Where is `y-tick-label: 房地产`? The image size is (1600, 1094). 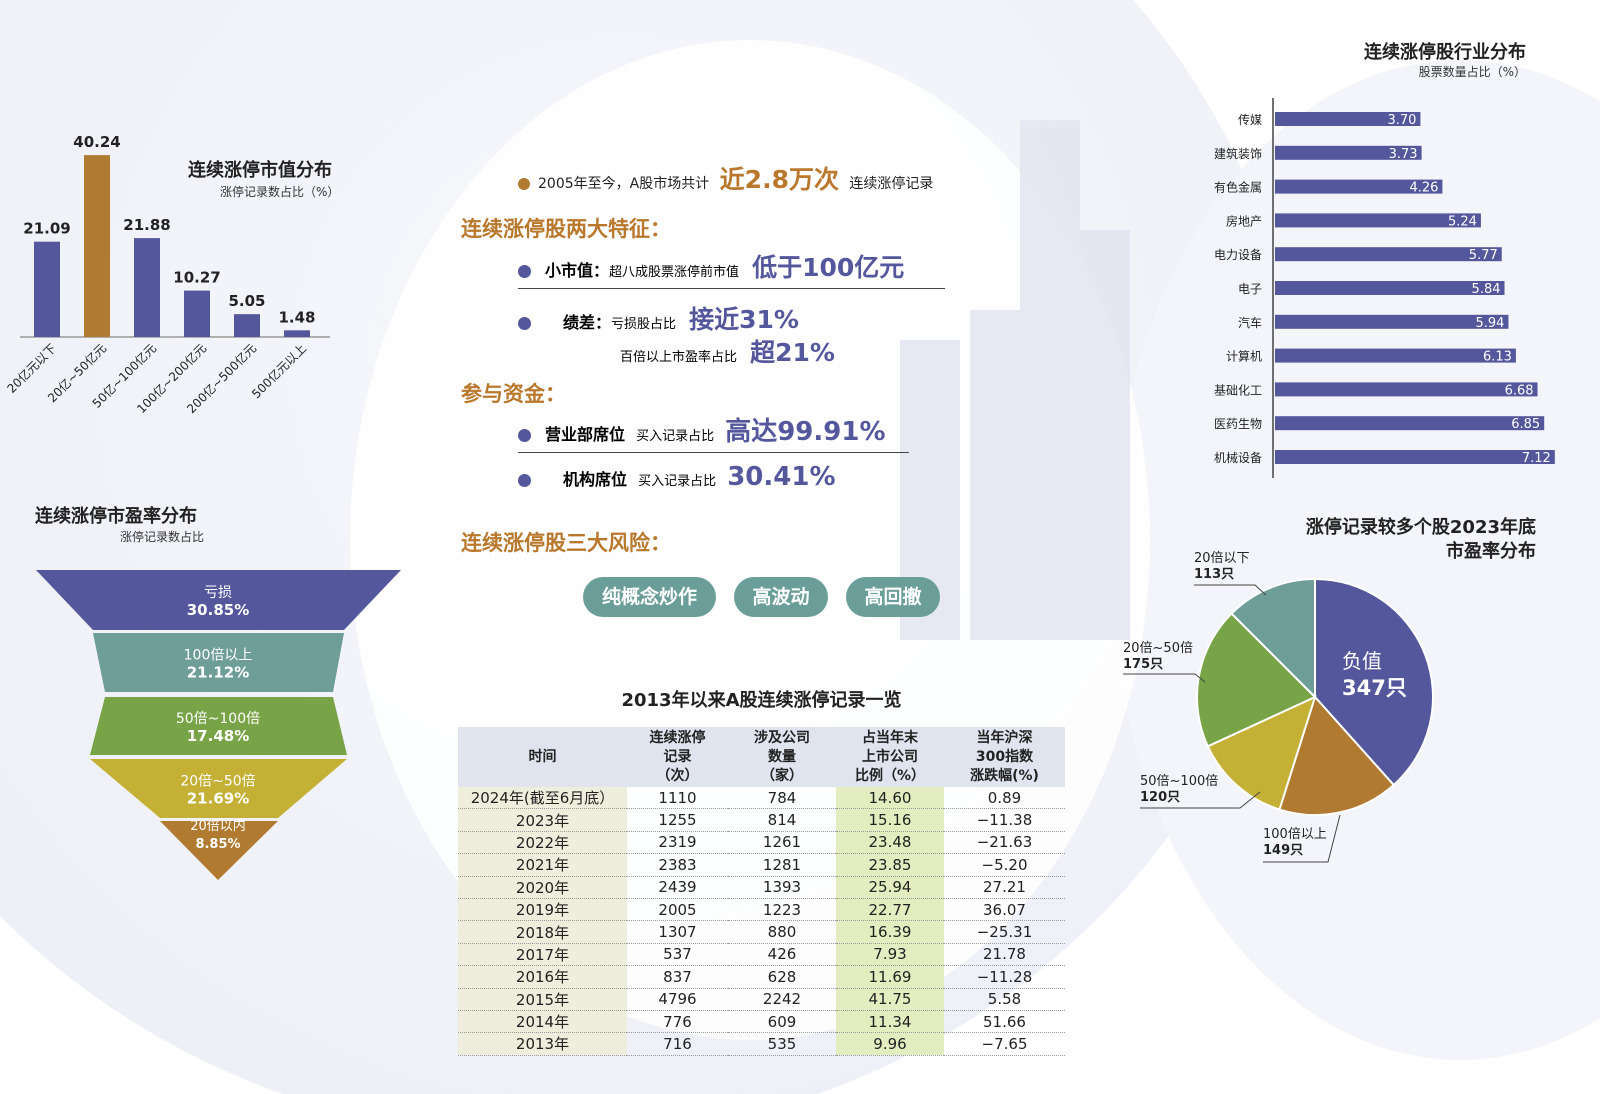
y-tick-label: 房地产 is located at coordinates (1244, 220).